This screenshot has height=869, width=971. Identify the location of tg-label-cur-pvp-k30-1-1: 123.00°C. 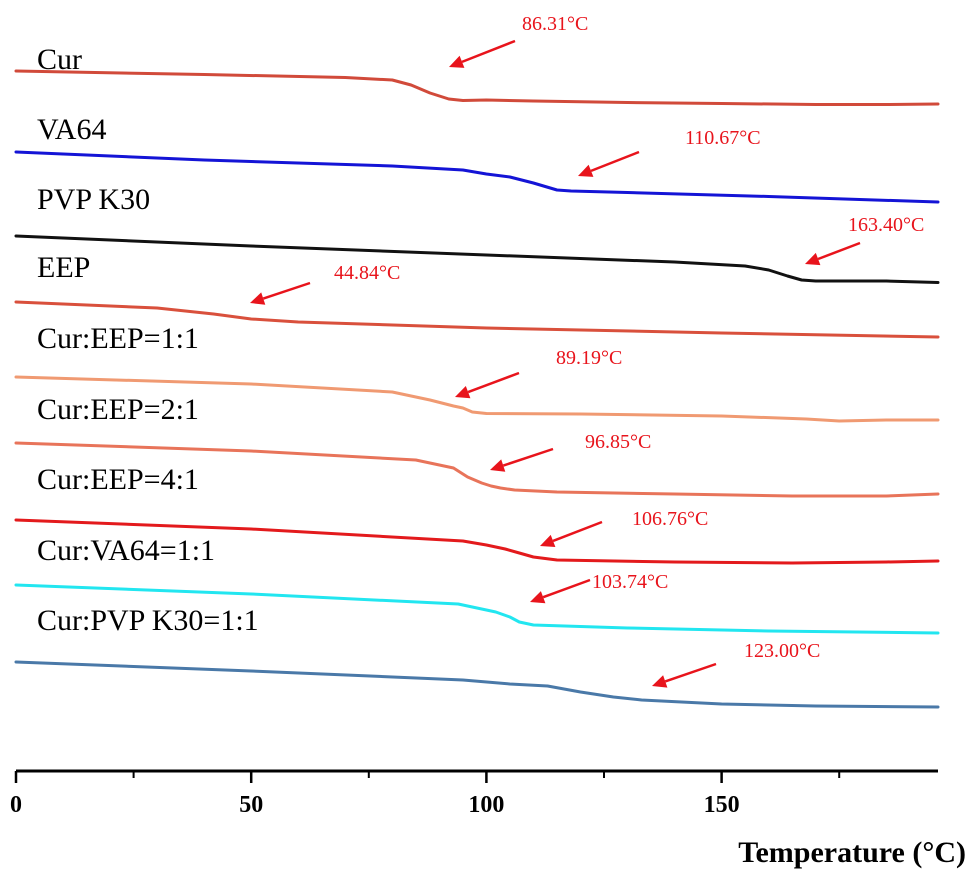
(782, 651).